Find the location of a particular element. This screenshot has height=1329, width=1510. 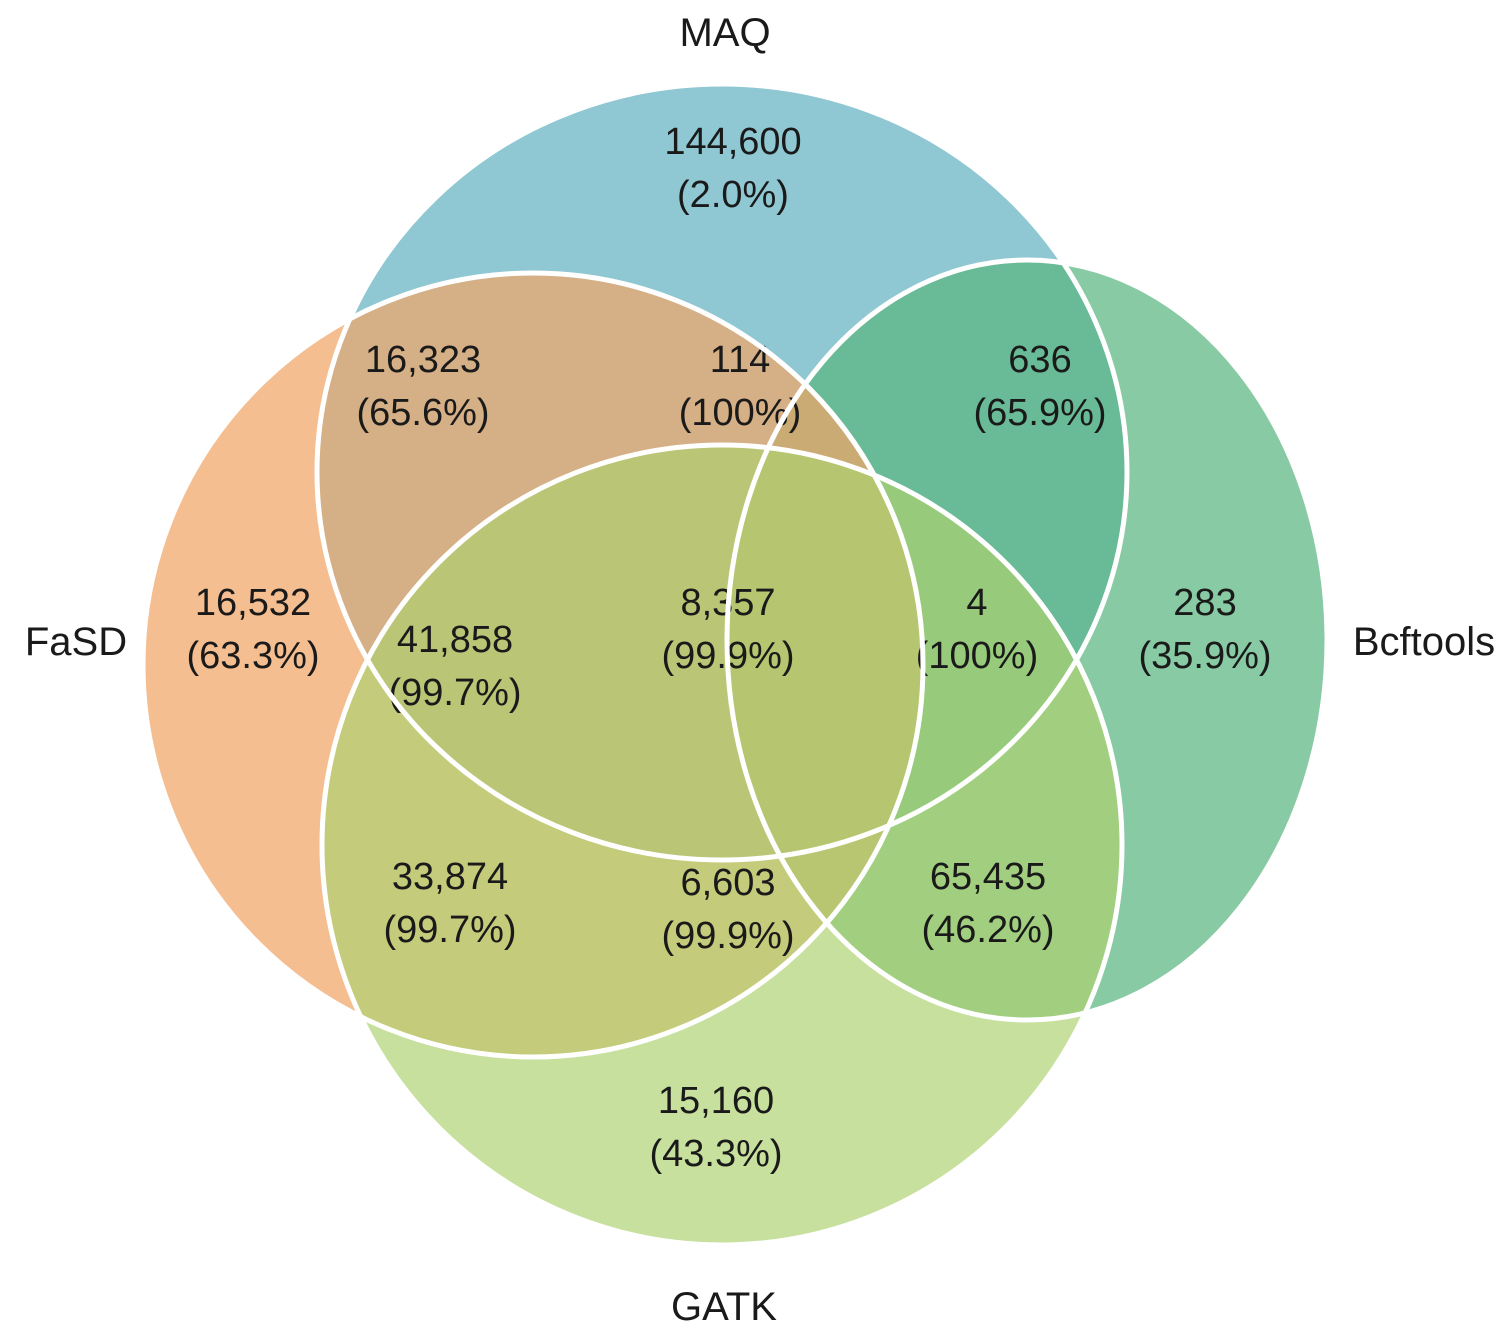

region-pct-fasd-maq-gatk: (99.7%) is located at coordinates (454, 693).